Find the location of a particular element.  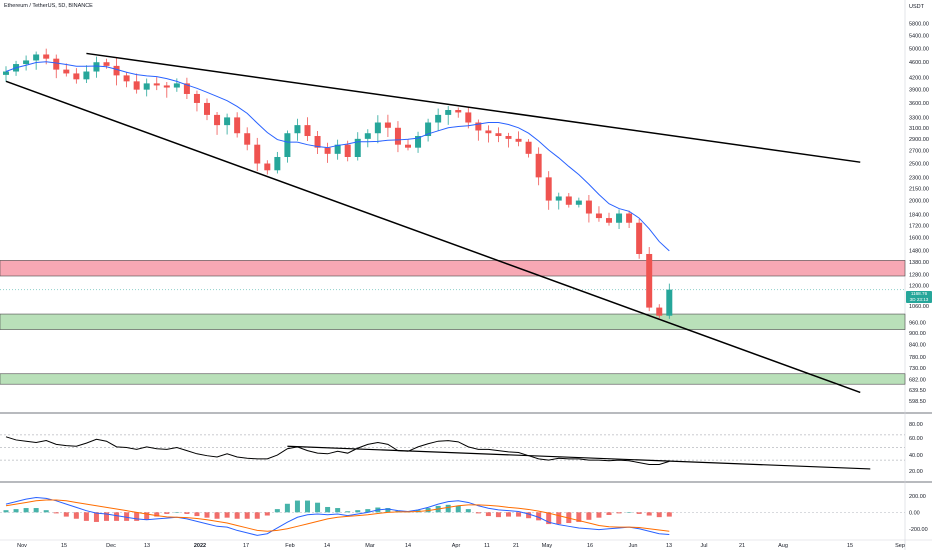

price-tick-label: 2500.00 is located at coordinates (919, 165).